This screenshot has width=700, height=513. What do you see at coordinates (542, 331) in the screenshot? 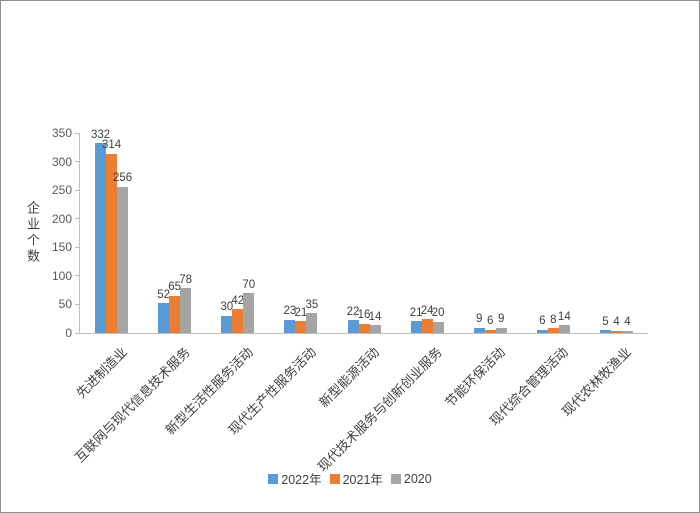
I see `bar-series1-cat8` at bounding box center [542, 331].